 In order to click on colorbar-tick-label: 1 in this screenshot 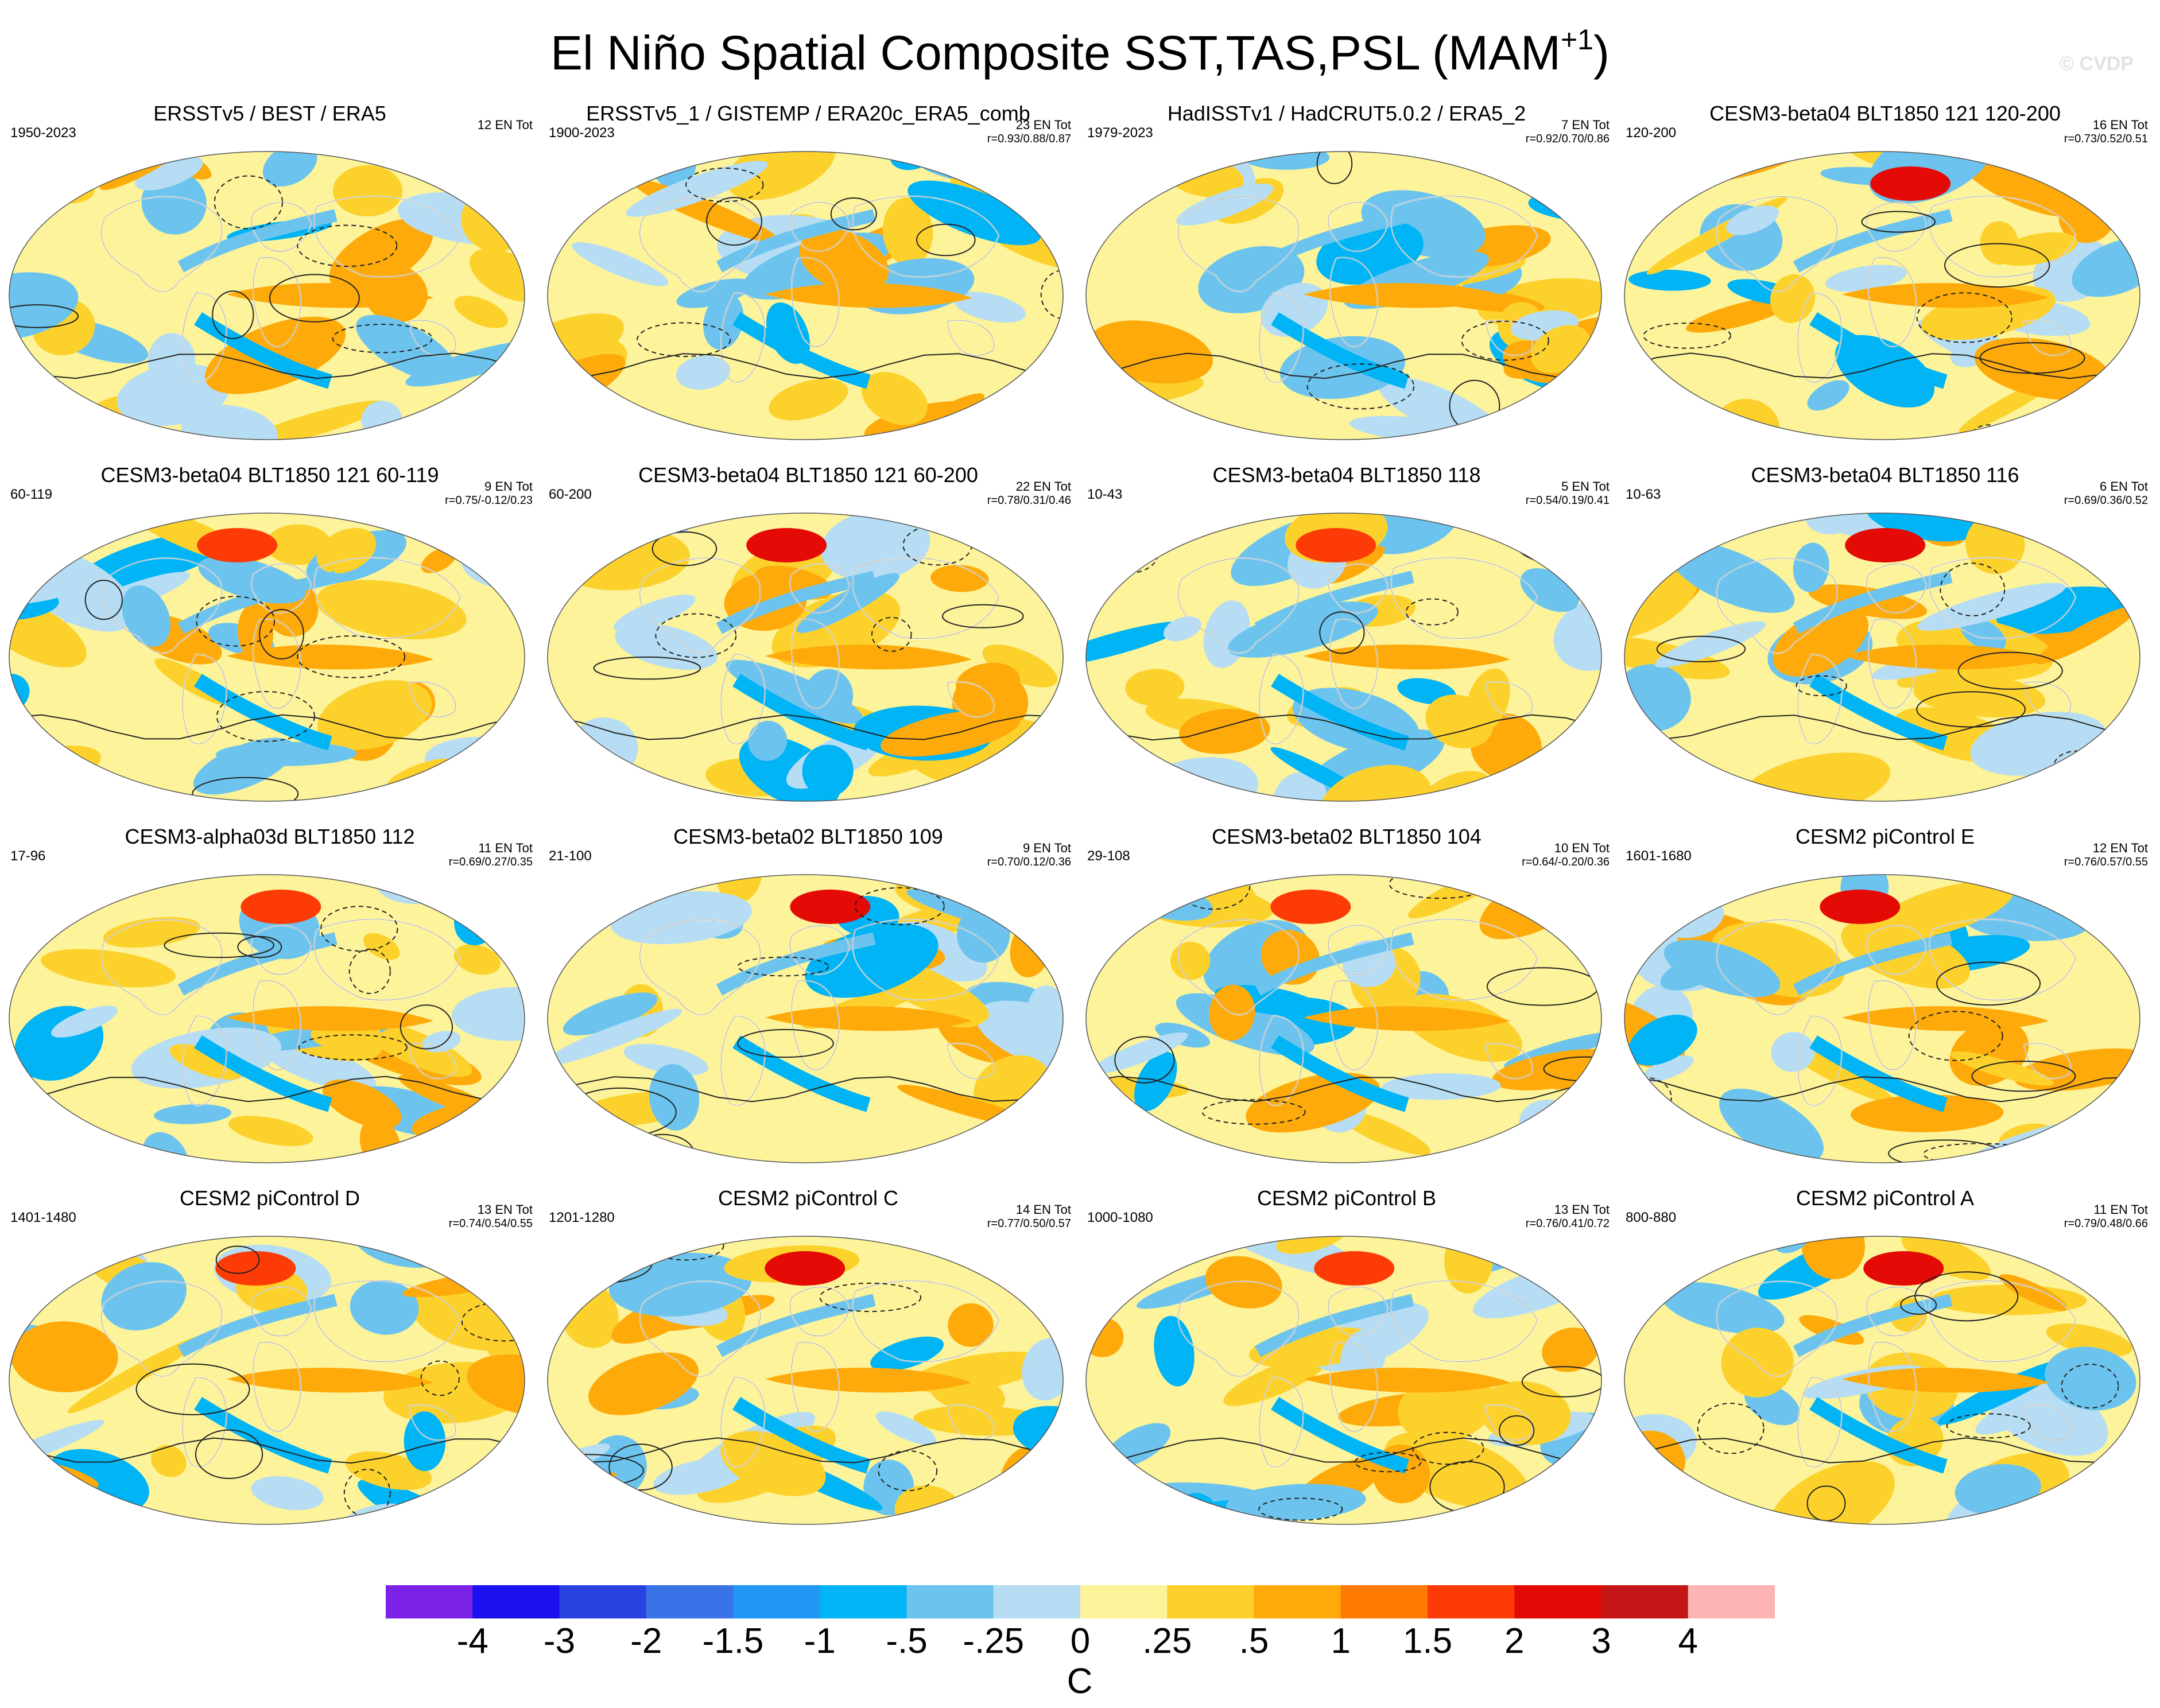, I will do `click(1341, 1641)`.